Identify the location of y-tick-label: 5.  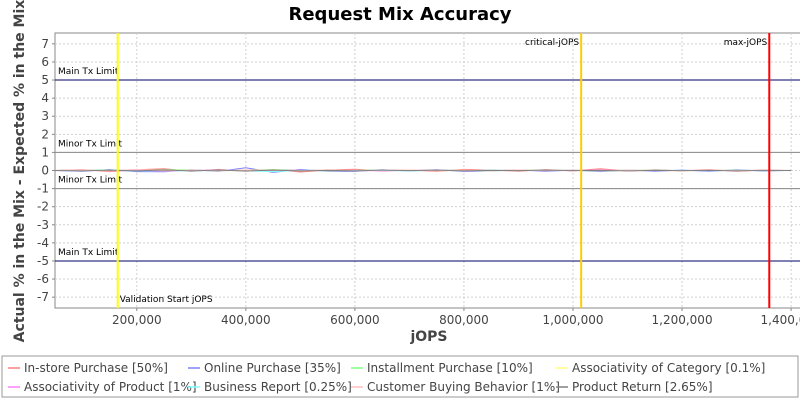
(45, 80).